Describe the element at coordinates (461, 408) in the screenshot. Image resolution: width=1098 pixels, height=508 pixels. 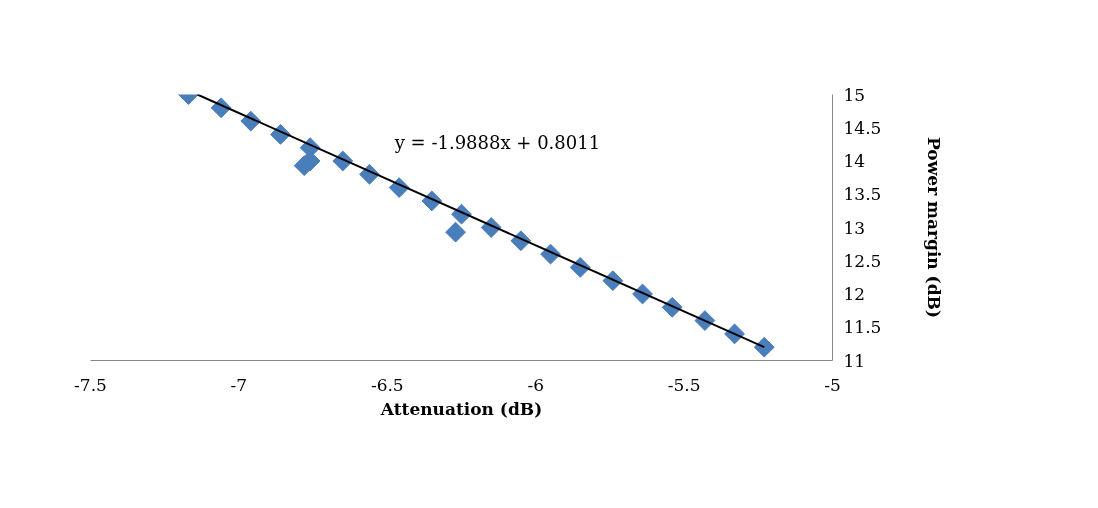
I see `x-axis-title: Attenuation (dB)` at that location.